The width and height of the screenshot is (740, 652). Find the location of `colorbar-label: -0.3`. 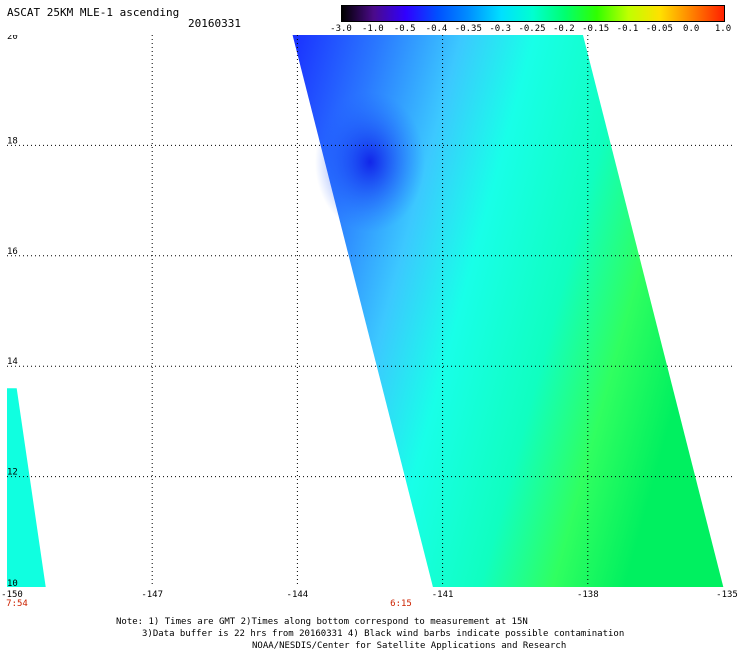

colorbar-label: -0.3 is located at coordinates (500, 29).